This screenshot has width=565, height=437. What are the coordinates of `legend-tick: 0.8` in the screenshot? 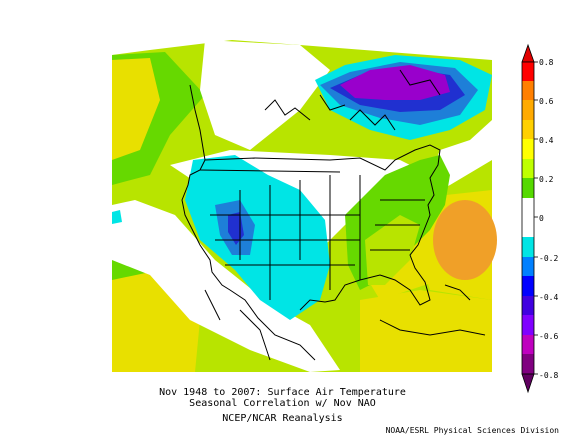 It's located at (546, 62).